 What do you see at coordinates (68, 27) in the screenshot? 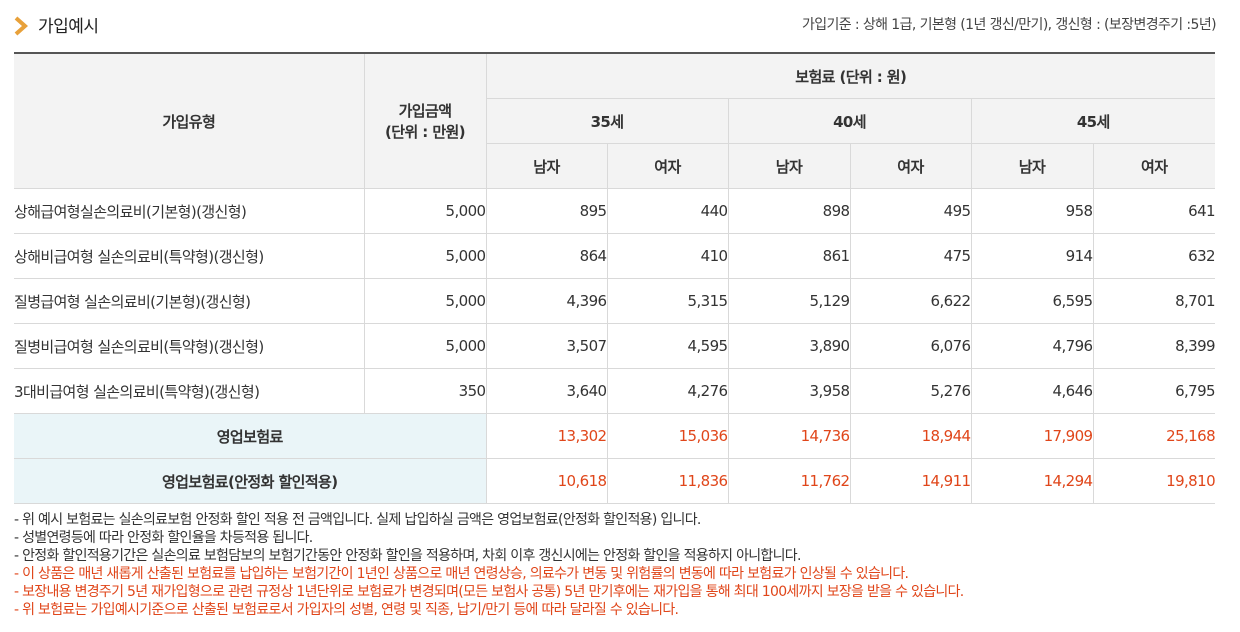
I see `section-title: 가입예시` at bounding box center [68, 27].